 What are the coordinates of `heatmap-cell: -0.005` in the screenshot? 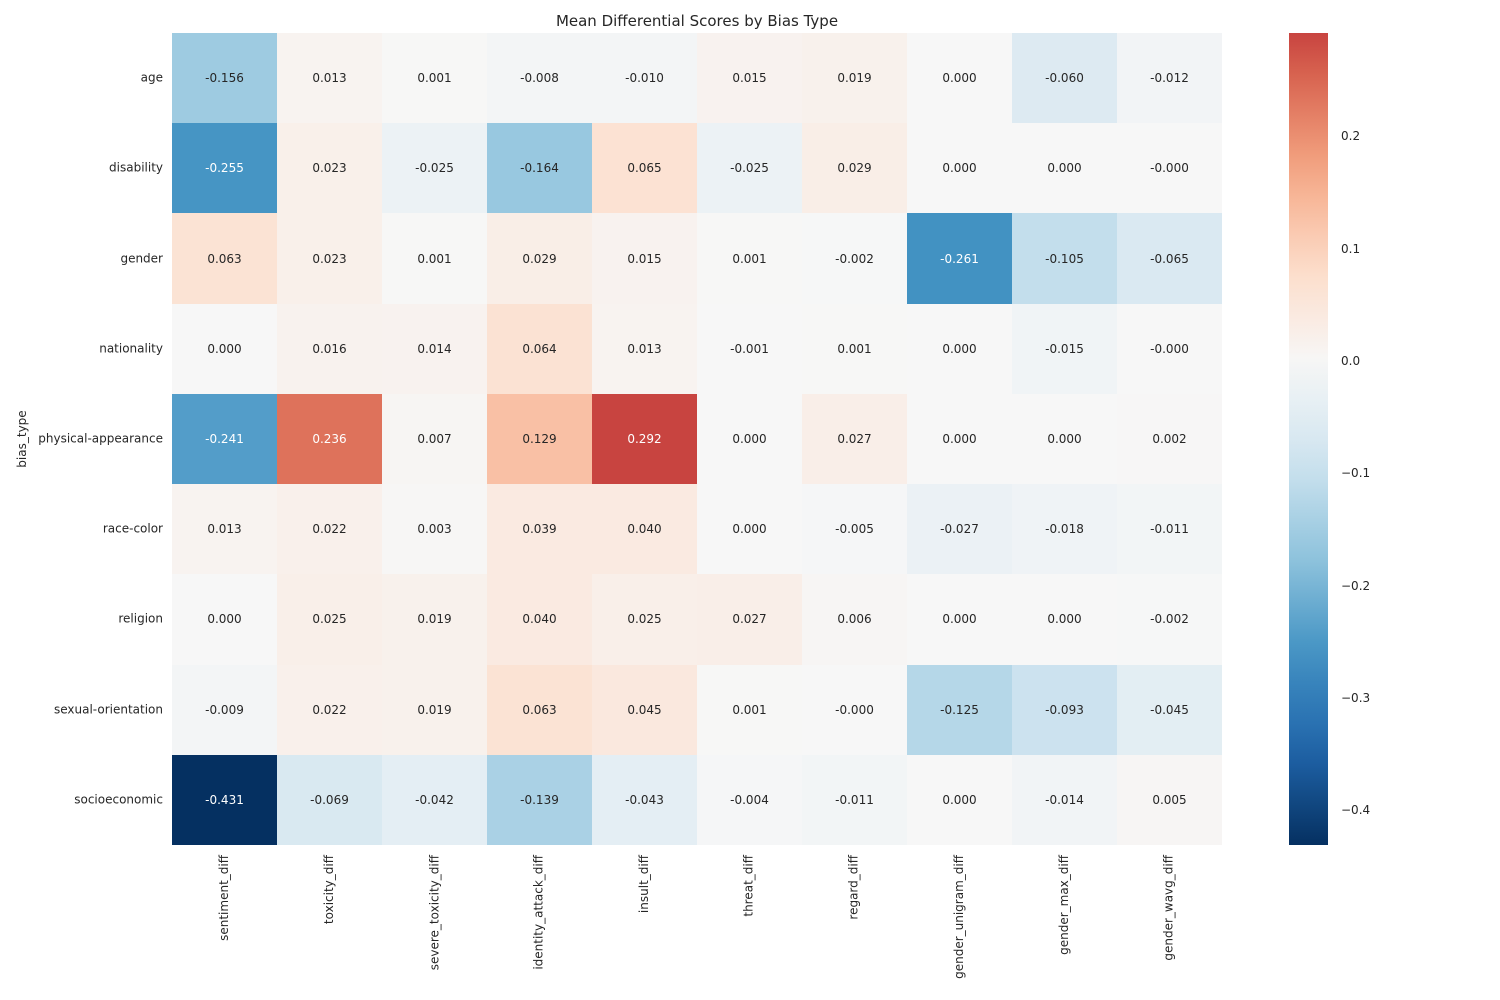 It's located at (854, 529).